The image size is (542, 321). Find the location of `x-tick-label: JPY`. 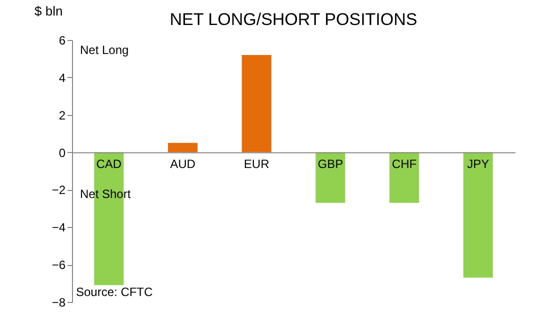

x-tick-label: JPY is located at coordinates (478, 163).